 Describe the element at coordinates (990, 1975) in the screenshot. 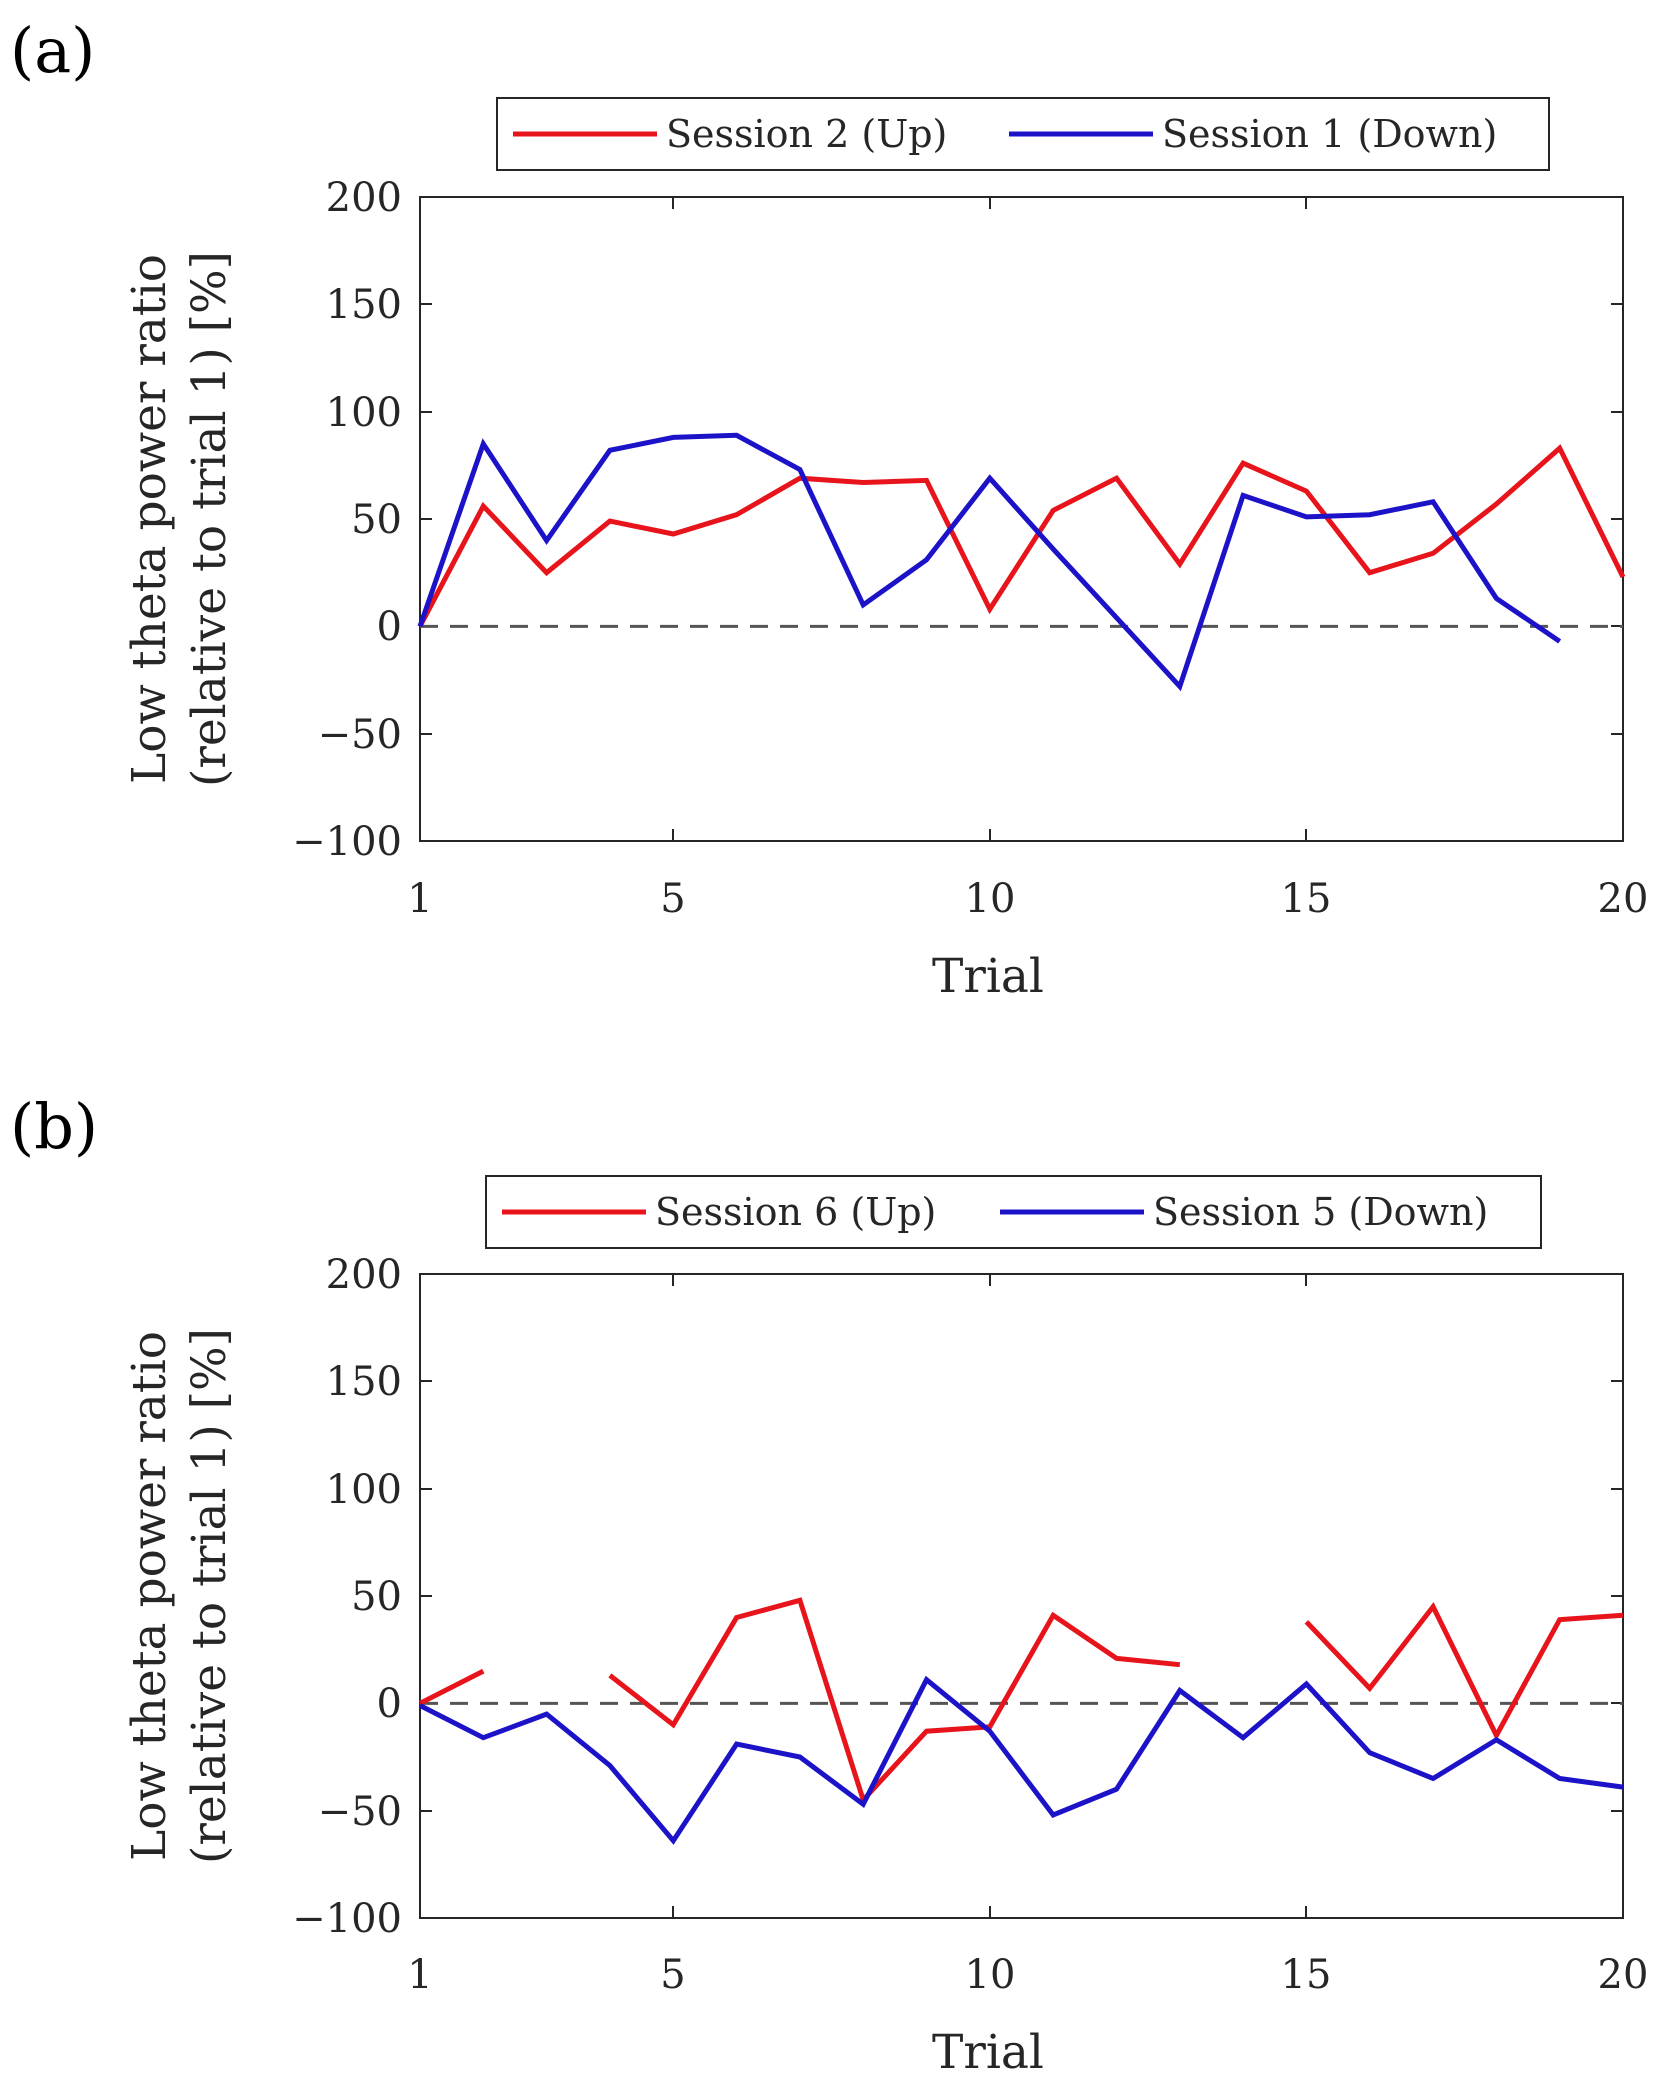

I see `panel-b-x-tick-label: 10` at that location.